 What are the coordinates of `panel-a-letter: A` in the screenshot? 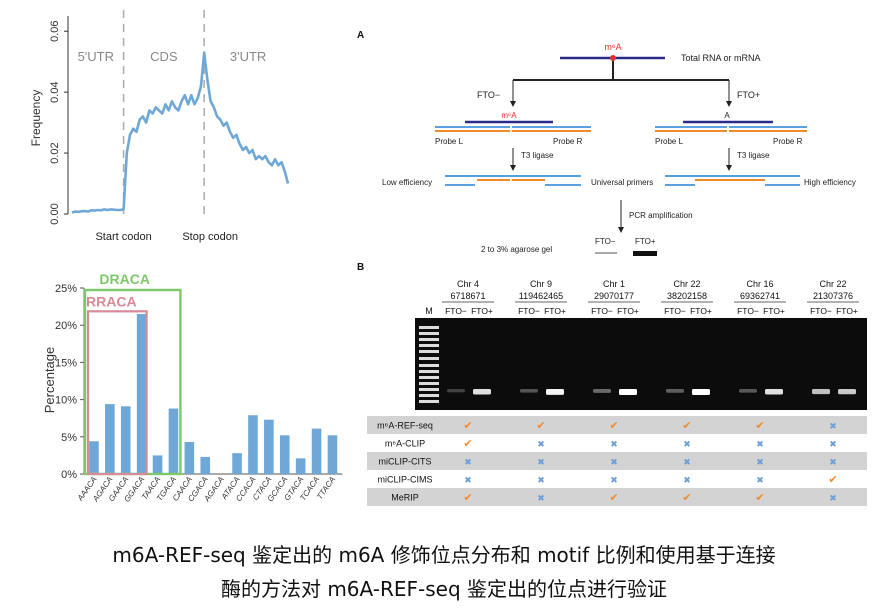 It's located at (360, 35).